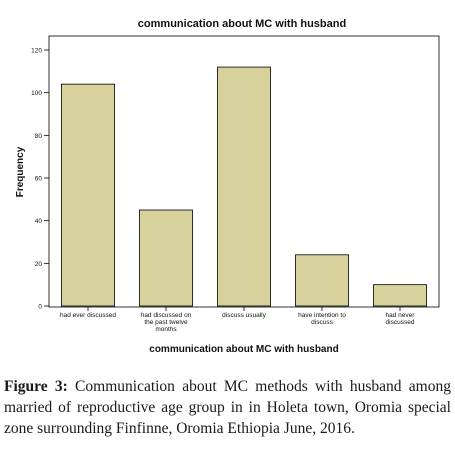  I want to click on x-axis-label: communication about MC with husband, so click(243, 349).